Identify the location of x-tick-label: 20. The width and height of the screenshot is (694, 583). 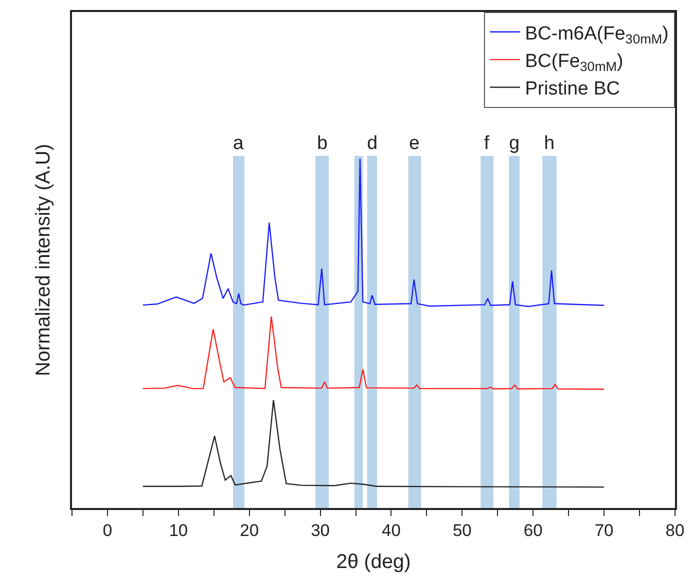
(249, 530).